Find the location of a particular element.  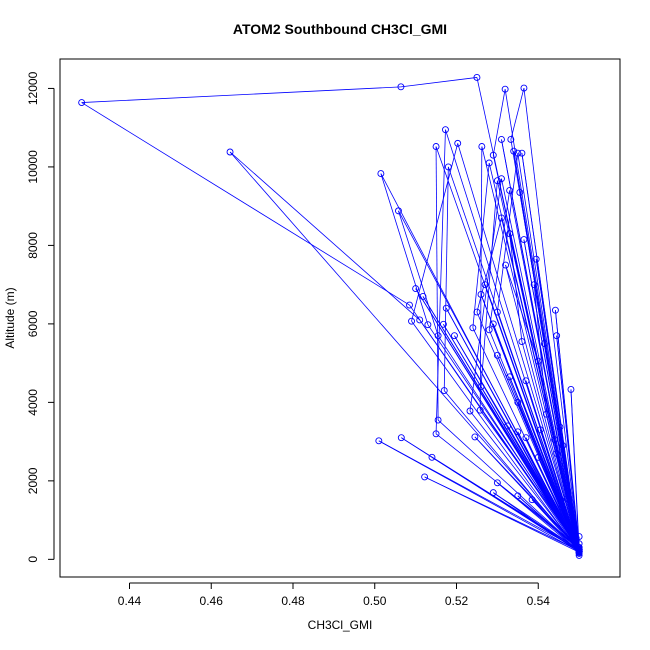

x-tick-label: 0.44 is located at coordinates (130, 601).